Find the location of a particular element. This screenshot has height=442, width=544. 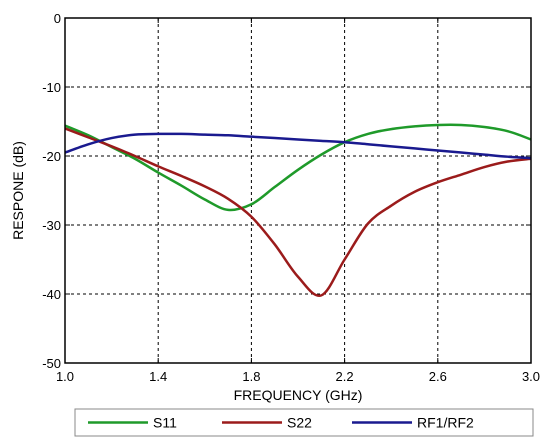

legend-box is located at coordinates (304, 422).